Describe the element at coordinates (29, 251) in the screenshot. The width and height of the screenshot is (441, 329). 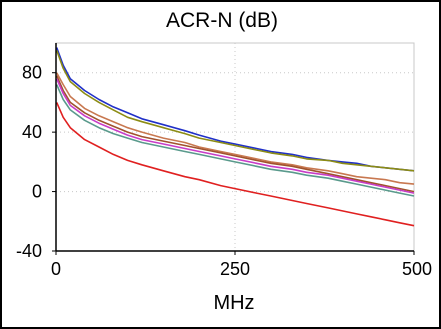
I see `y-tick-label-0: -40` at that location.